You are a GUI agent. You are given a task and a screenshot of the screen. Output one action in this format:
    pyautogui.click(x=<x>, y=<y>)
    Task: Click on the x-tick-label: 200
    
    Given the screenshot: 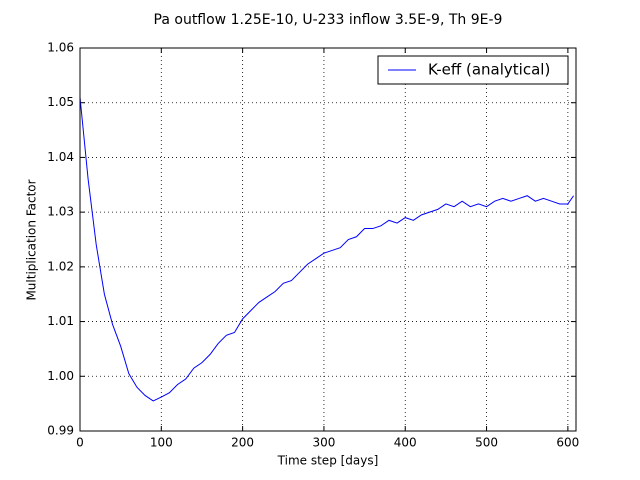 What is the action you would take?
    pyautogui.click(x=242, y=443)
    